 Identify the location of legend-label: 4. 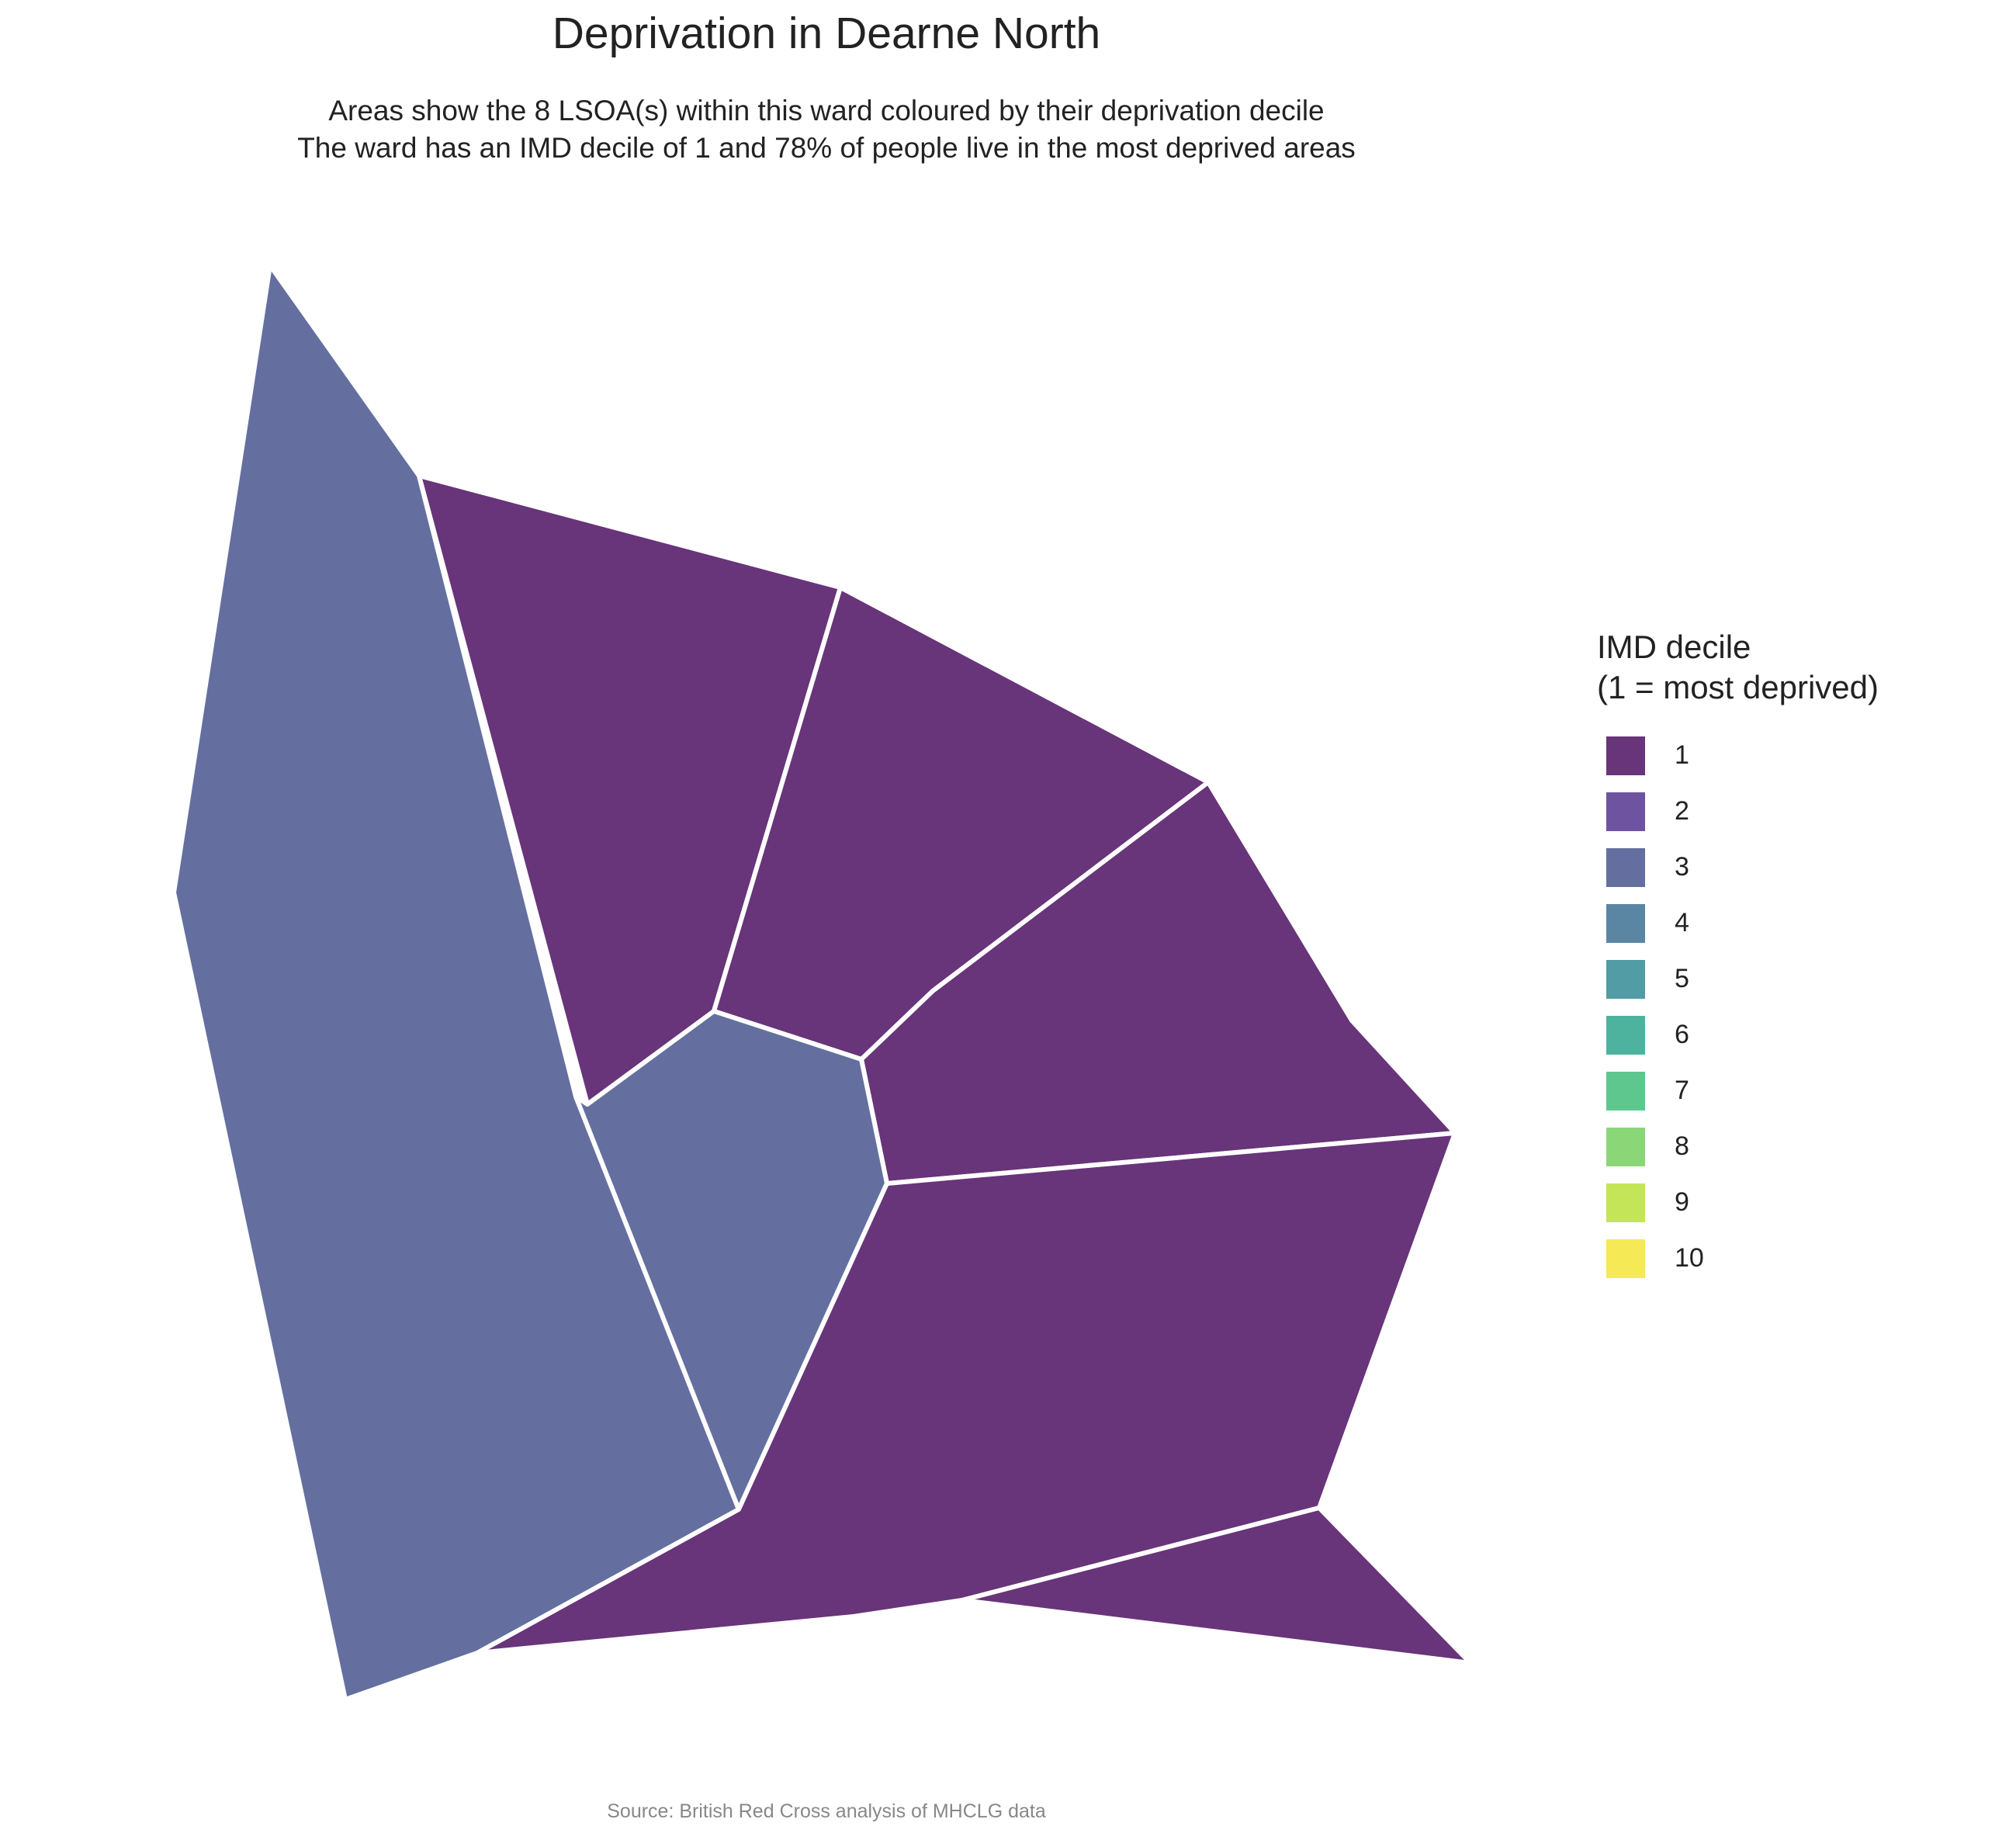
(1682, 922).